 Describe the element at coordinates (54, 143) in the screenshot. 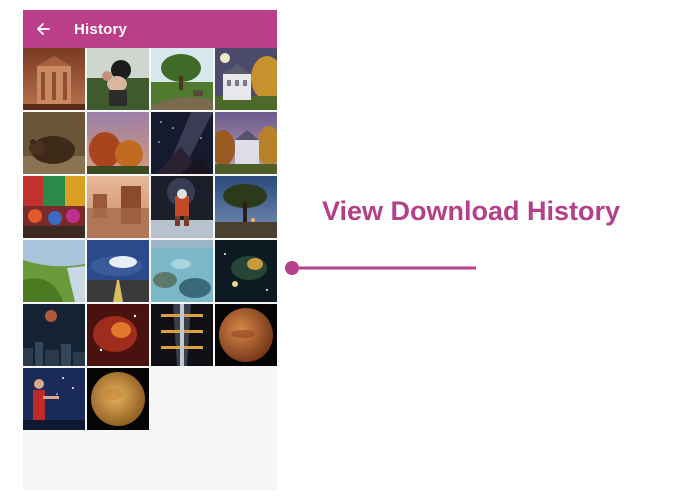

I see `thumbnail-sleeping-bear` at that location.